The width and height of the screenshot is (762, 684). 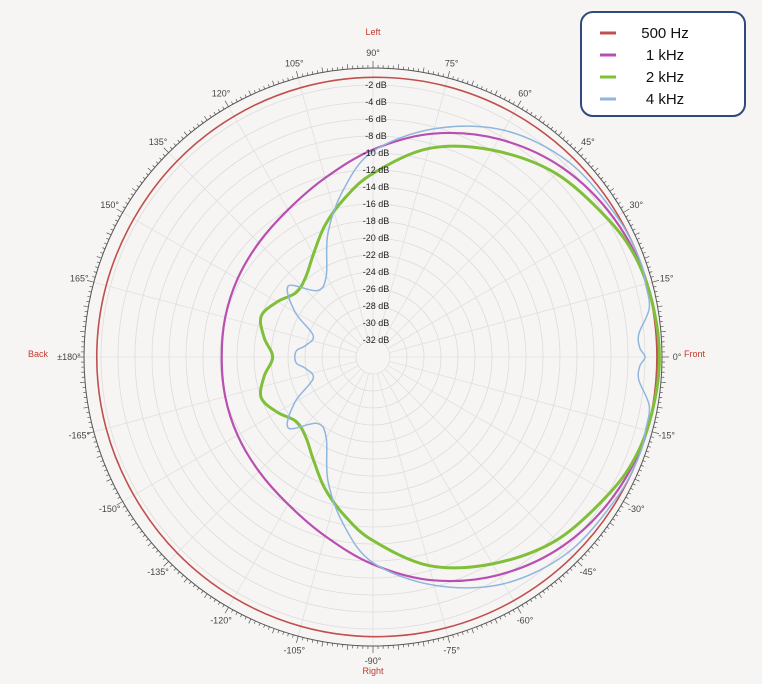 What do you see at coordinates (69, 357) in the screenshot?
I see `angle-tick-label: ±180°` at bounding box center [69, 357].